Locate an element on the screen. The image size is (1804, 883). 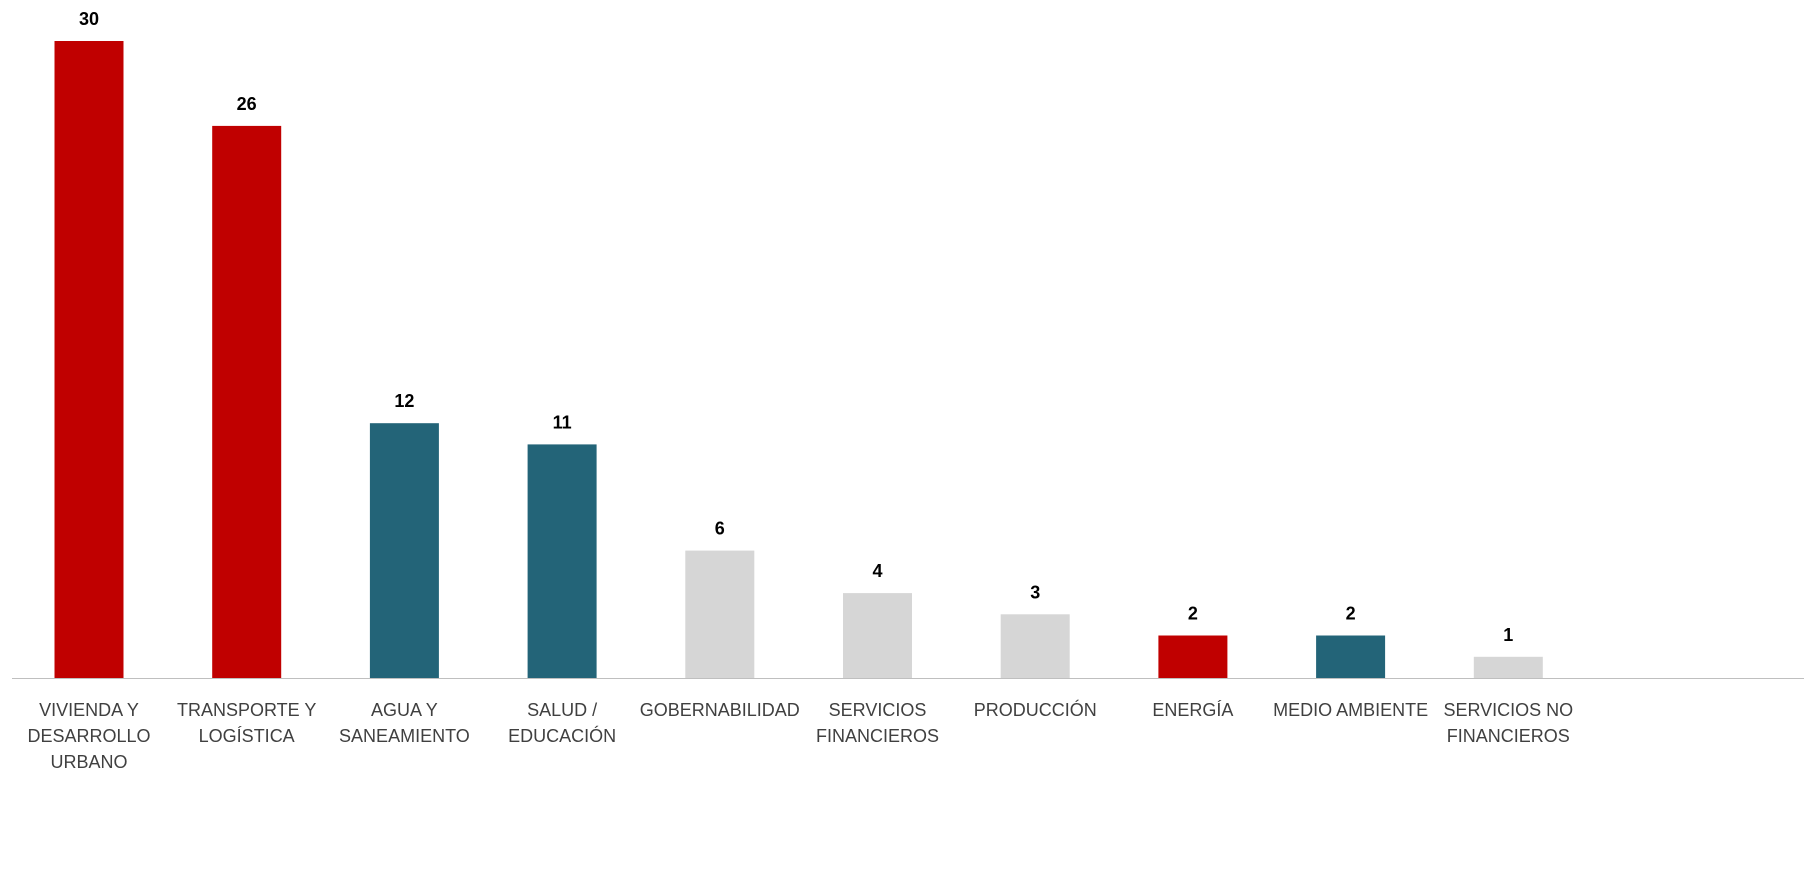
value-label-2: 12 is located at coordinates (404, 401).